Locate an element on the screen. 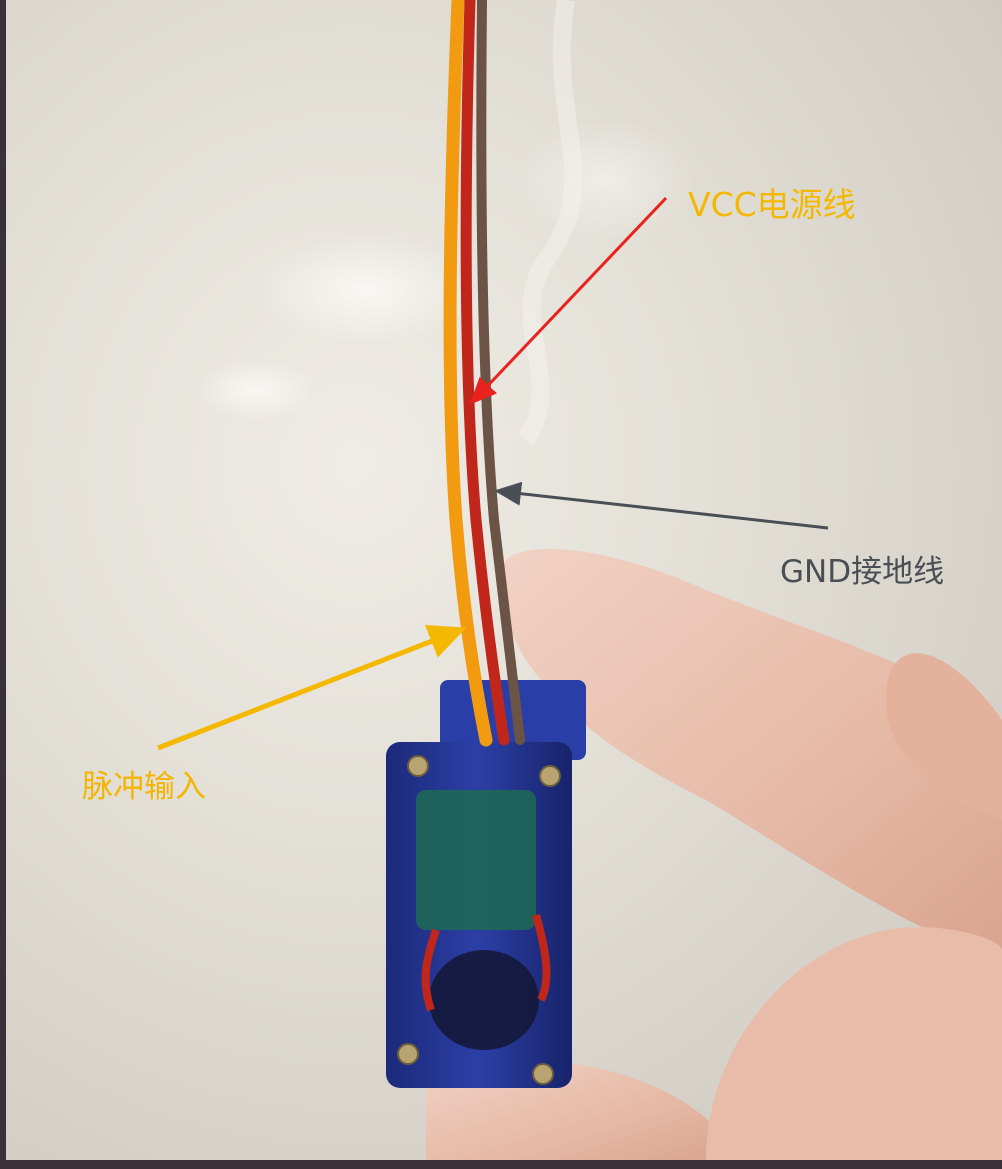  vcc-arrow is located at coordinates (568, 300).